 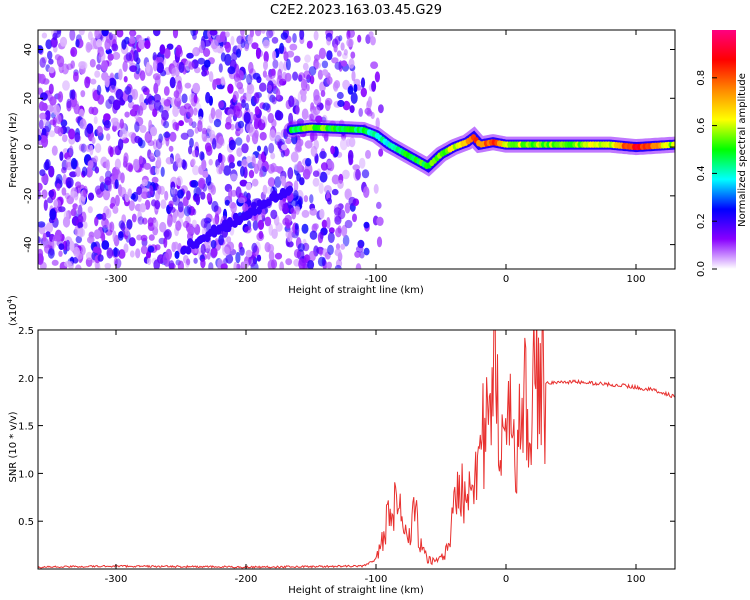 What do you see at coordinates (116, 579) in the screenshot?
I see `x-tick-label: -300` at bounding box center [116, 579].